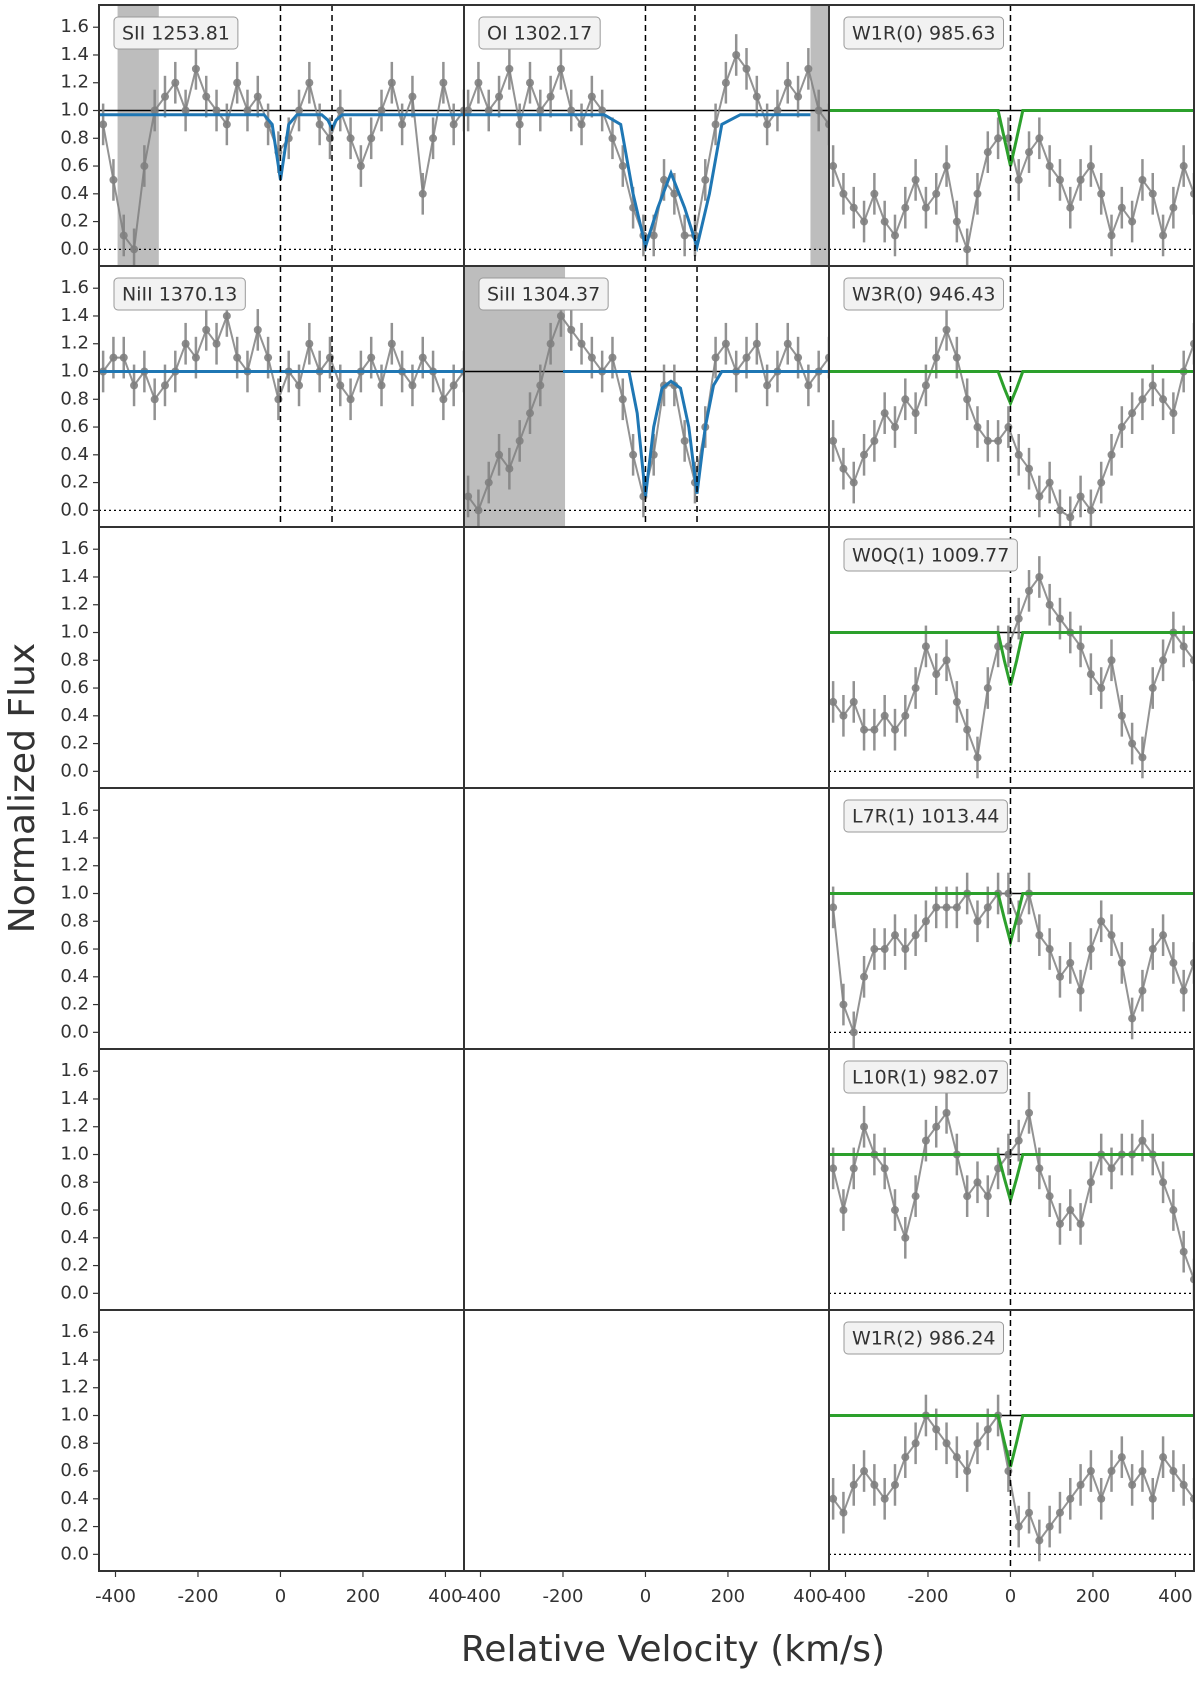 The height and width of the screenshot is (1685, 1200). I want to click on x-tick-label: 0, so click(1010, 1596).